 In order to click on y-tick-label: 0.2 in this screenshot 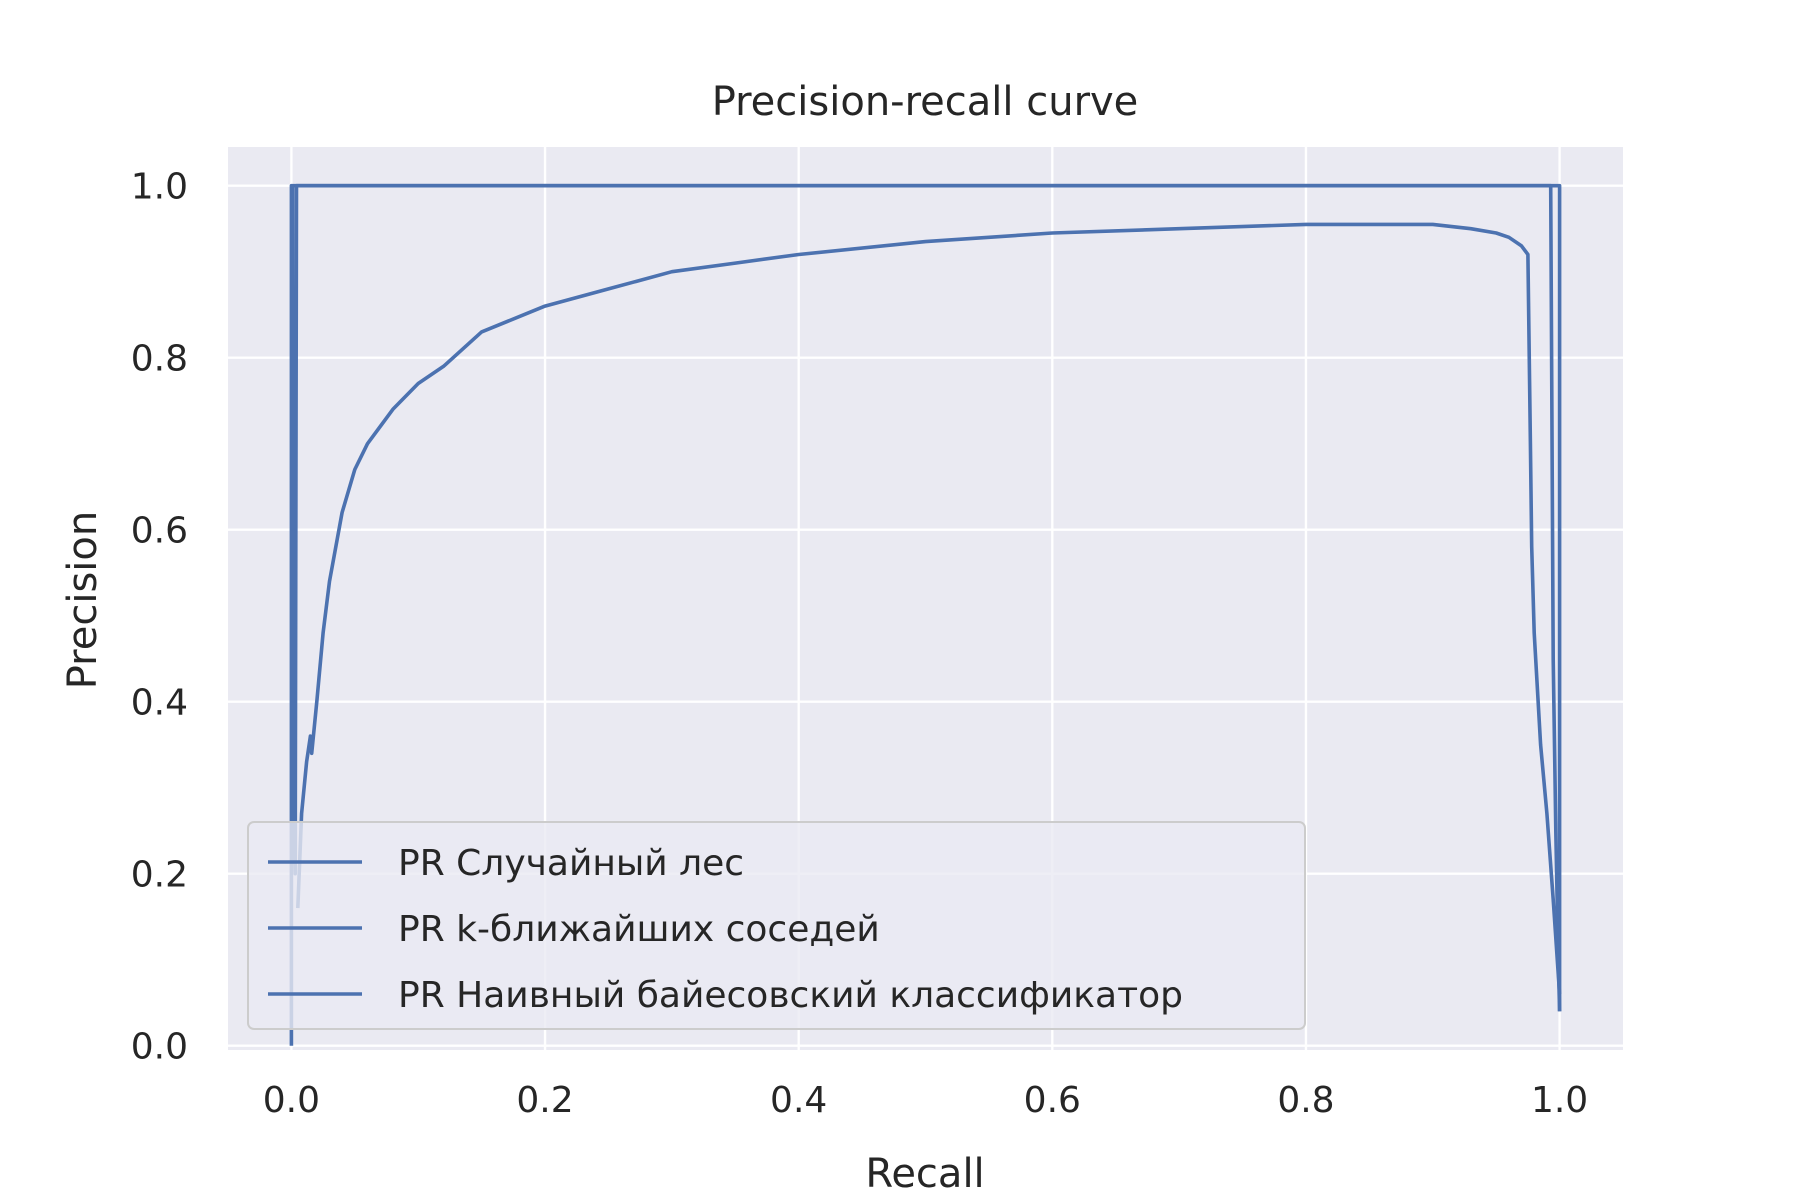, I will do `click(159, 875)`.